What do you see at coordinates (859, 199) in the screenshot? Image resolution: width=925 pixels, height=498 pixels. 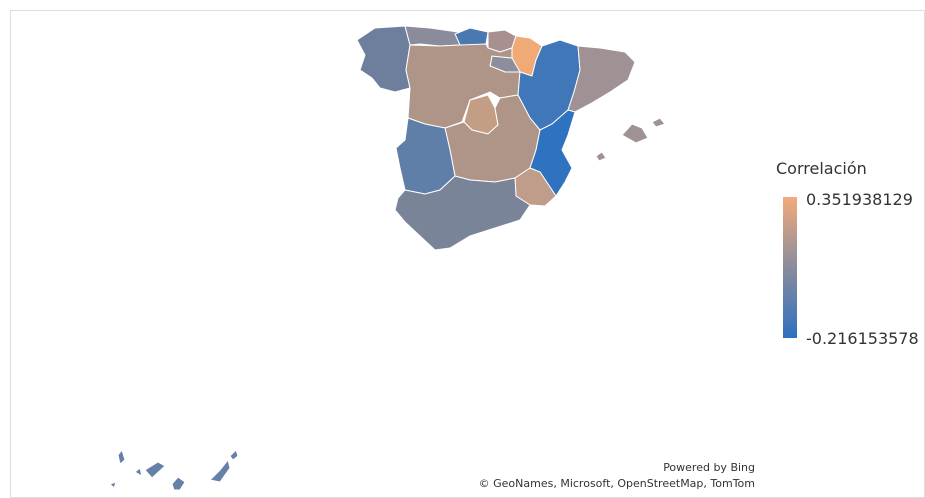 I see `legend-max: 0.351938129` at bounding box center [859, 199].